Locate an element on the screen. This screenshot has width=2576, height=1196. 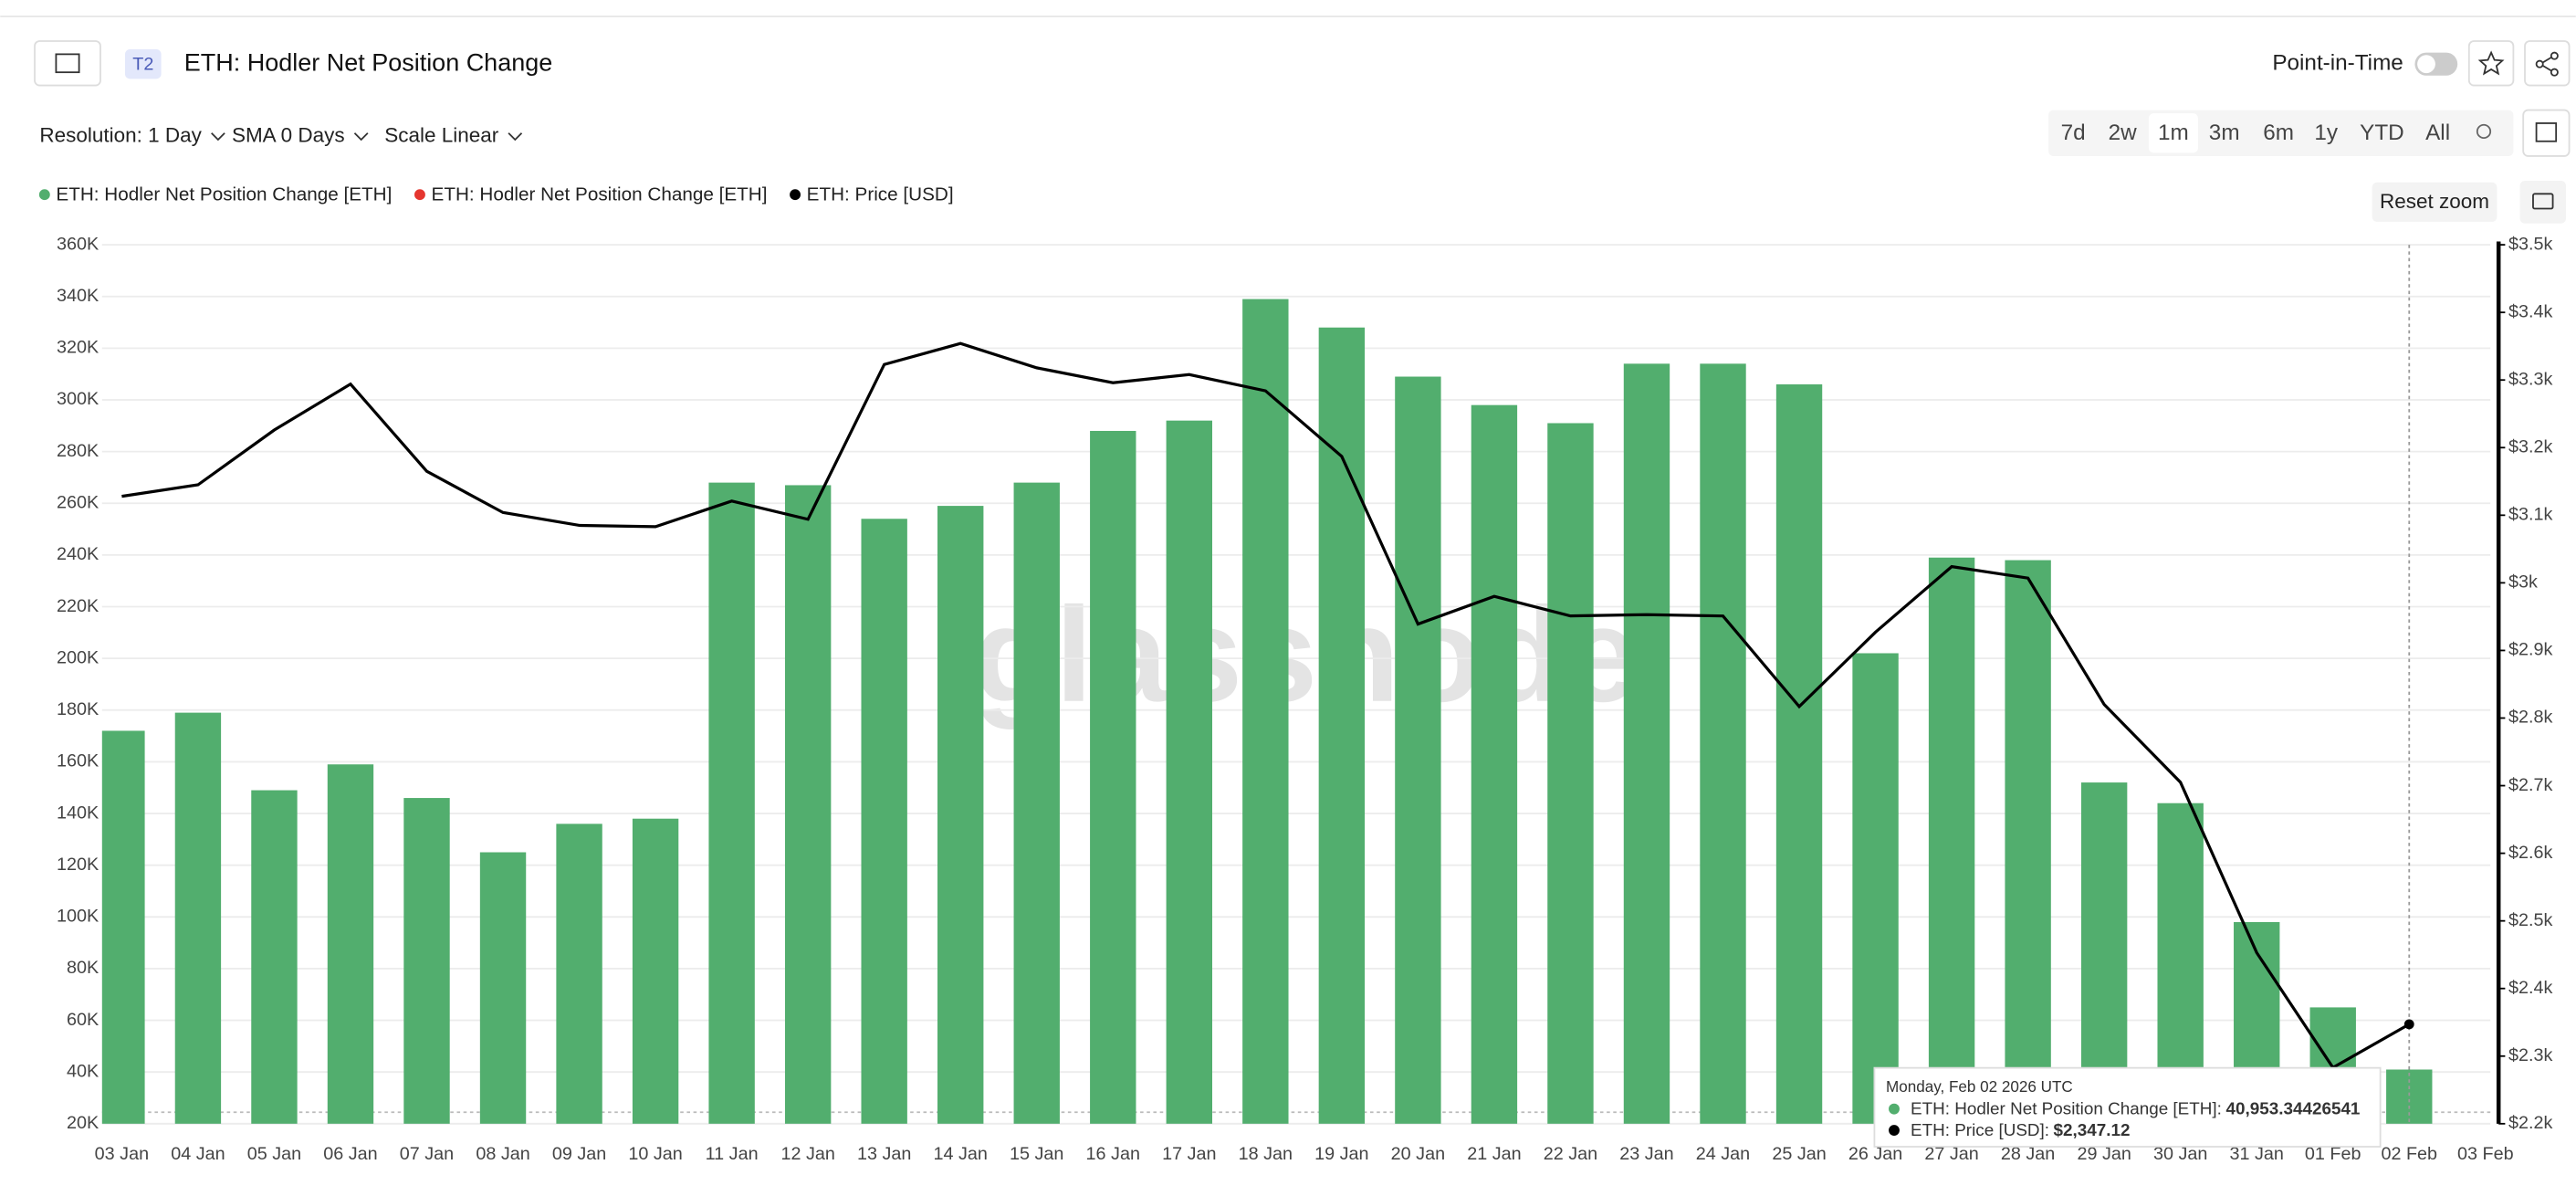
zoom-icon is located at coordinates (2484, 131).